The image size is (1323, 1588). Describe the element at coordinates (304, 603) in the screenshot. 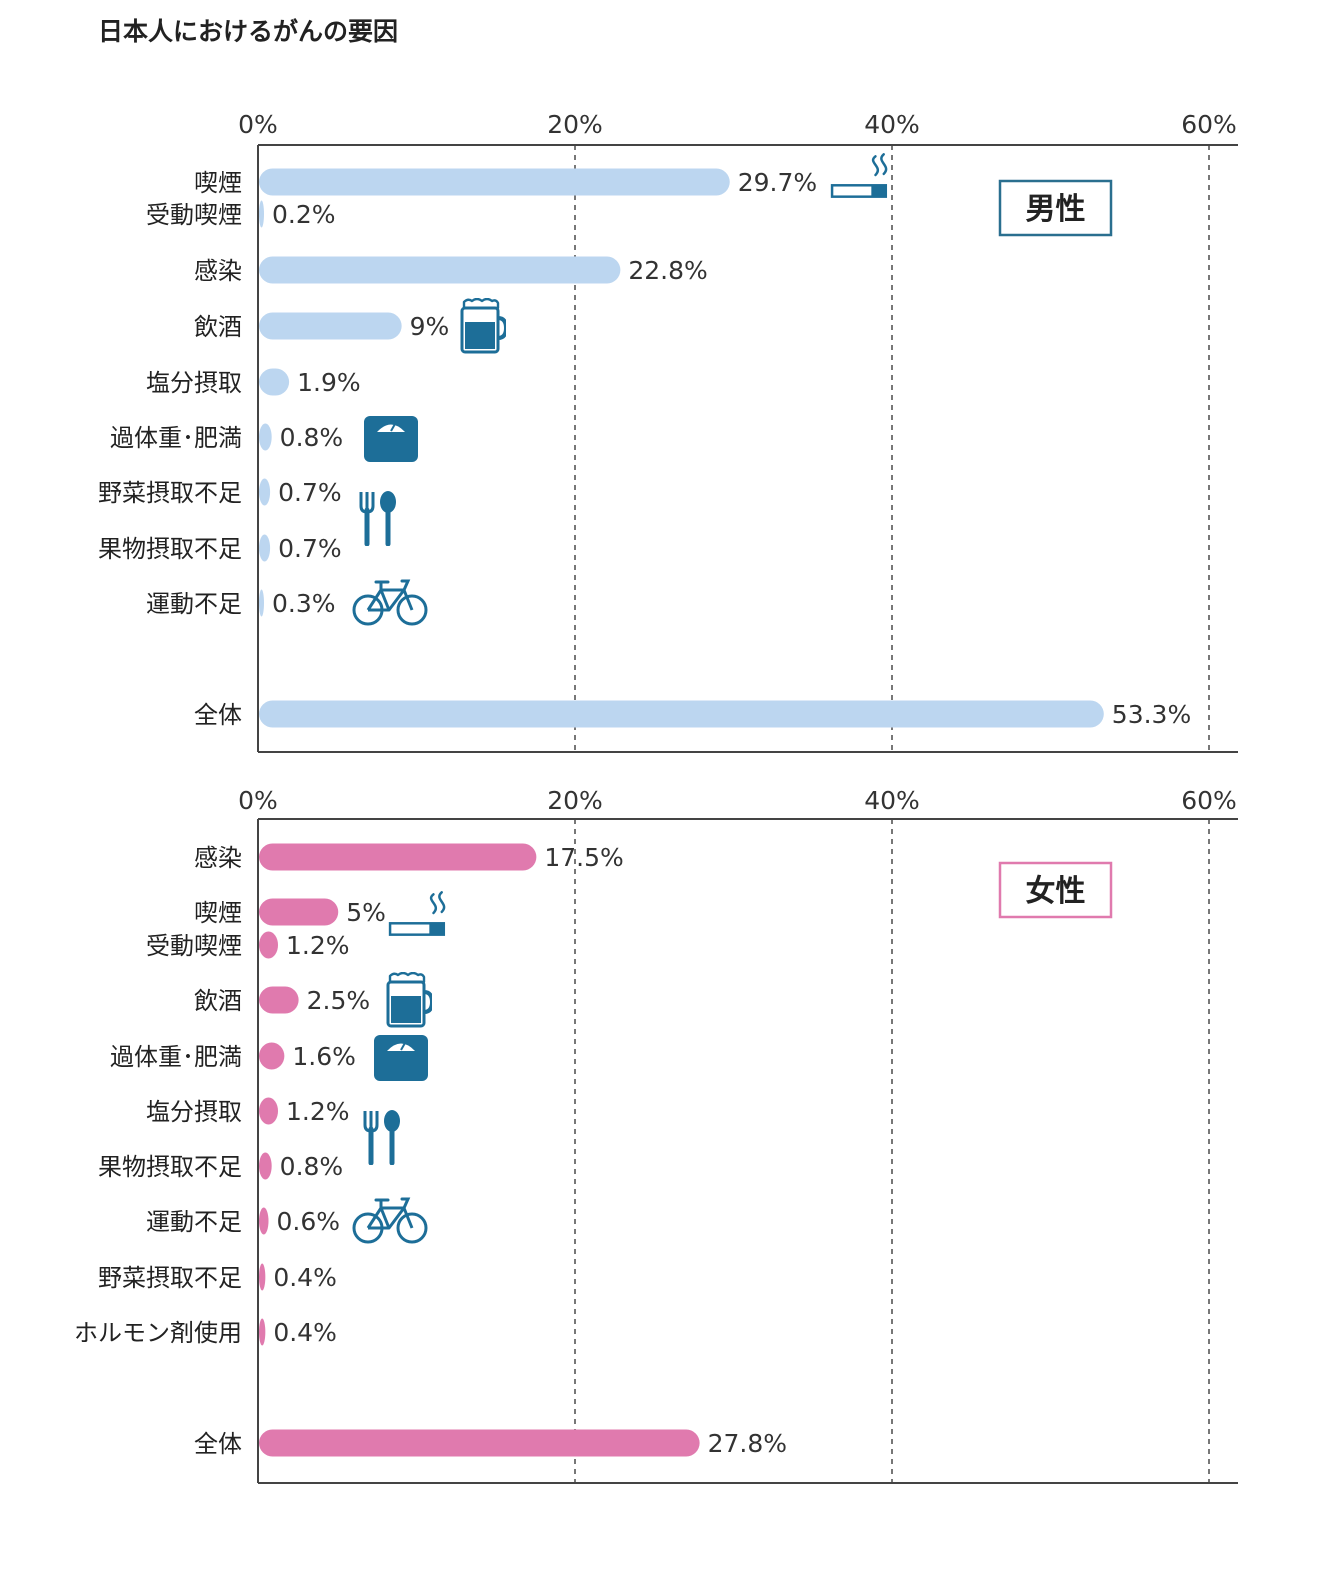

I see `value-label: 0.3%` at that location.